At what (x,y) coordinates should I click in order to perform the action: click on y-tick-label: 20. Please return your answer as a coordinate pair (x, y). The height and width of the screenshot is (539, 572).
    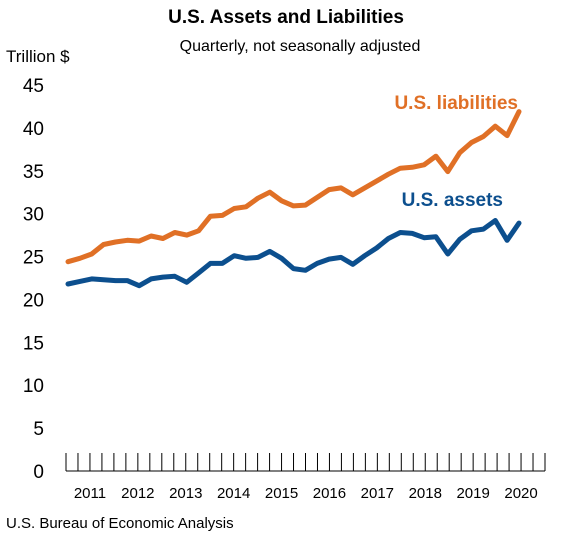
    Looking at the image, I should click on (33, 300).